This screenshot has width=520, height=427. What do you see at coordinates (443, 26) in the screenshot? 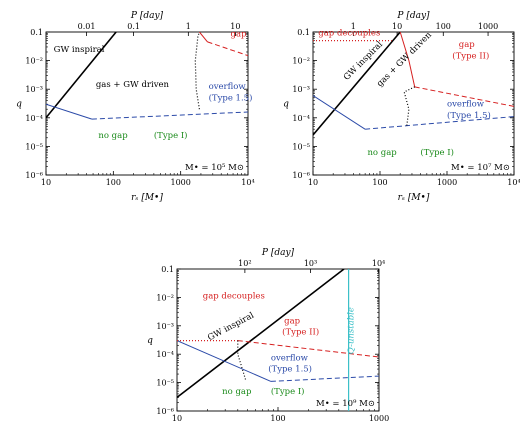
I see `top-tick-label: 100` at bounding box center [443, 26].